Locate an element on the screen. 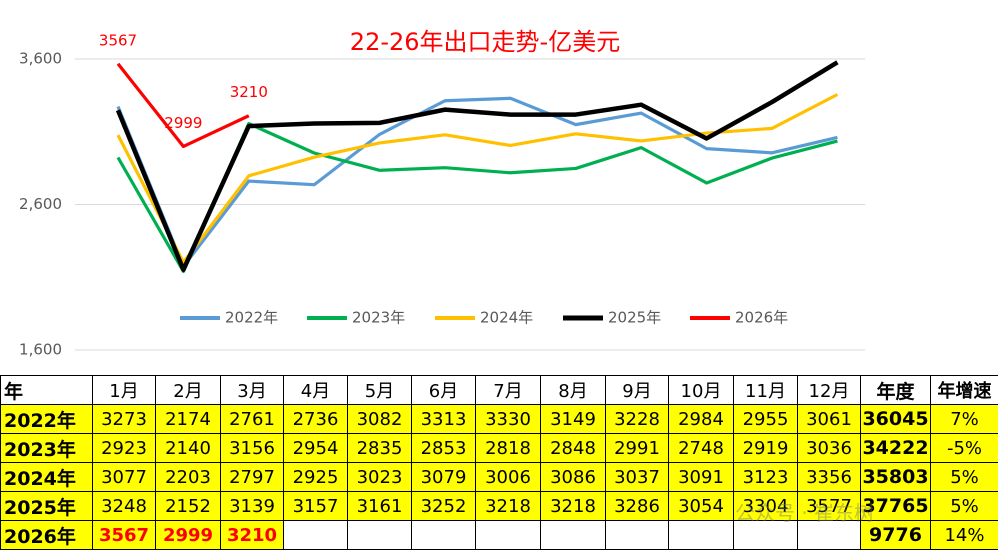 The height and width of the screenshot is (550, 998). header-cell: 10月 is located at coordinates (701, 390).